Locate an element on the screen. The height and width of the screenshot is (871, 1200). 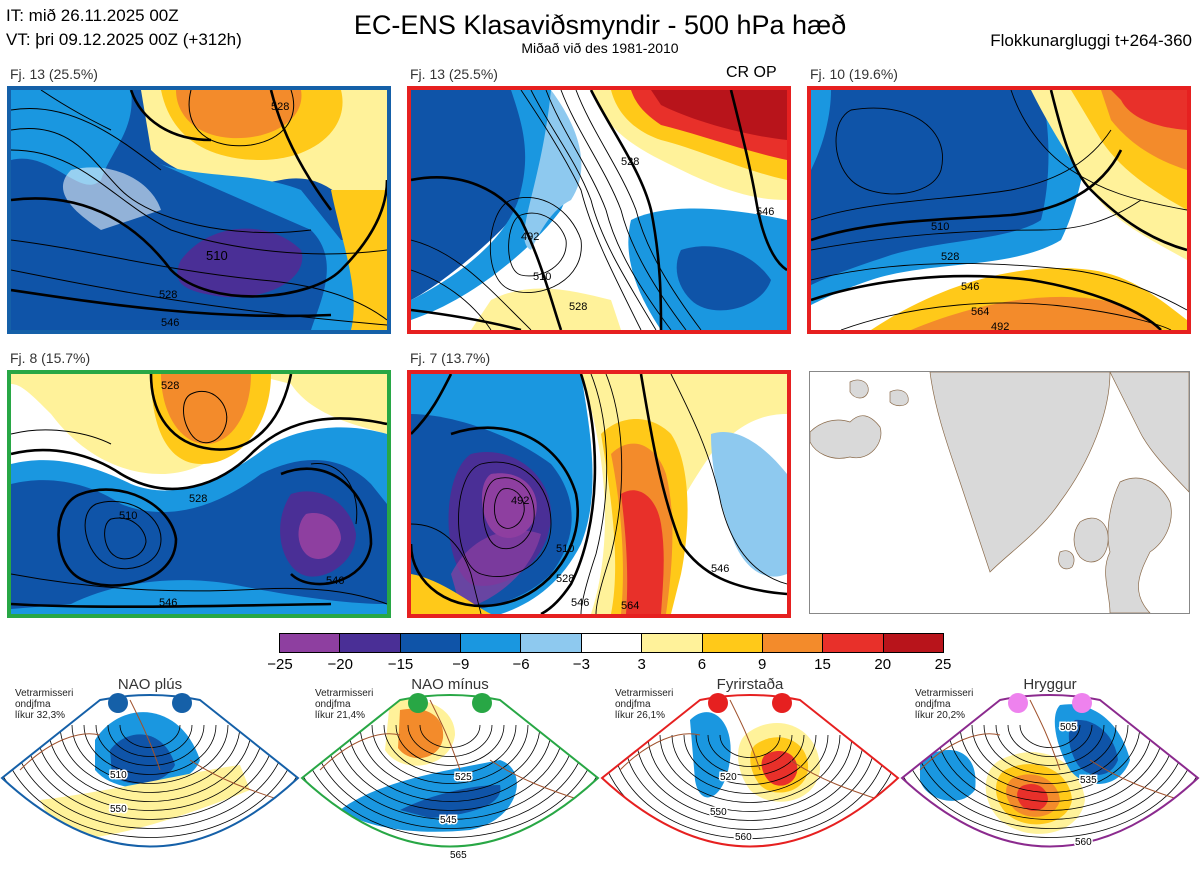
colorbar-tick-label: −25 is located at coordinates (280, 664).